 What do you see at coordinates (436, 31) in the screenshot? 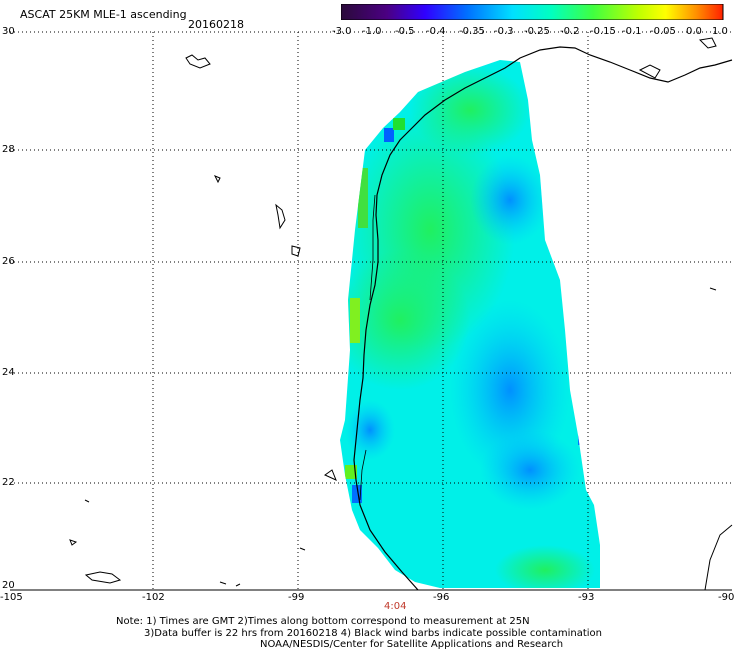
I see `colorbar-label: -0.4` at bounding box center [436, 31].